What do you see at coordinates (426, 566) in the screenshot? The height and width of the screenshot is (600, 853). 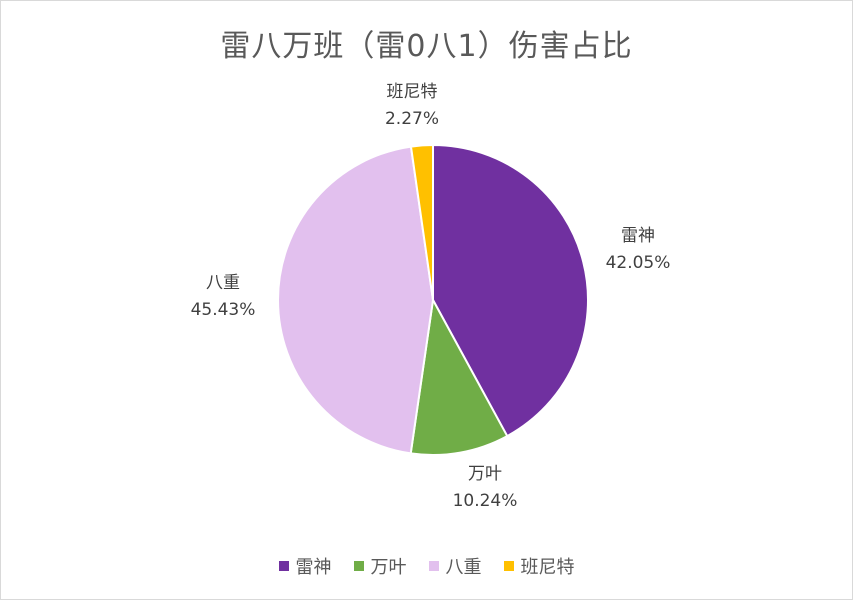 I see `legend: 雷神 万叶 八重 班尼特` at bounding box center [426, 566].